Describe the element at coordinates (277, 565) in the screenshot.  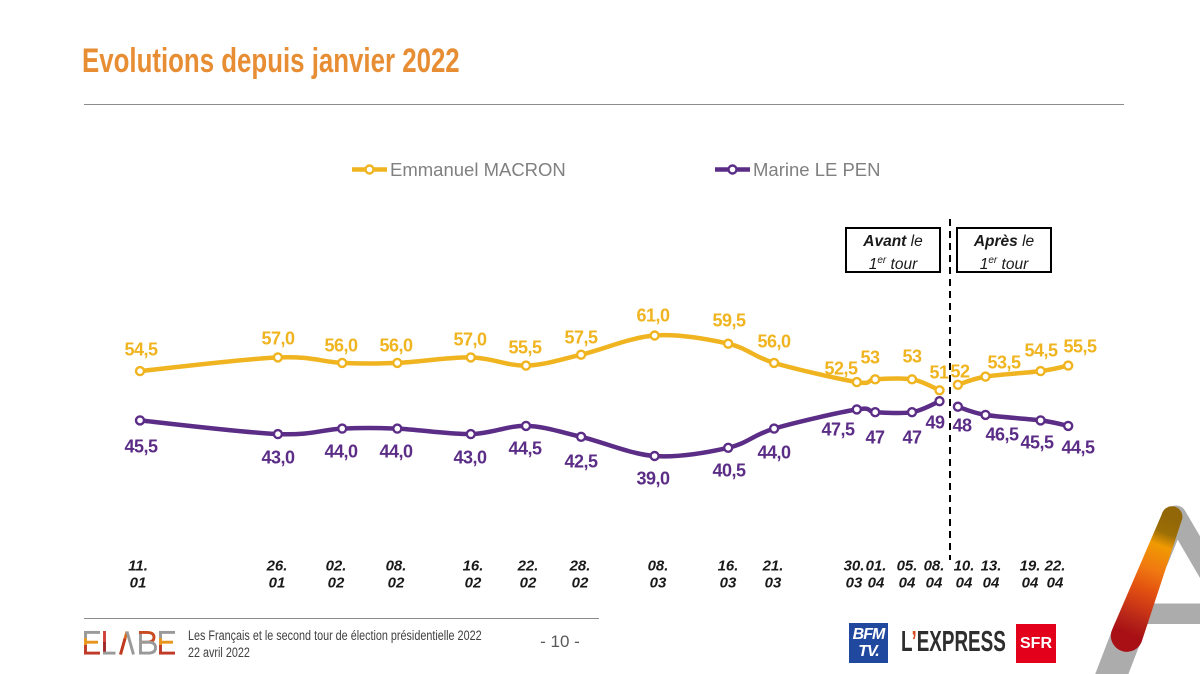
I see `svg-text: 26.` at that location.